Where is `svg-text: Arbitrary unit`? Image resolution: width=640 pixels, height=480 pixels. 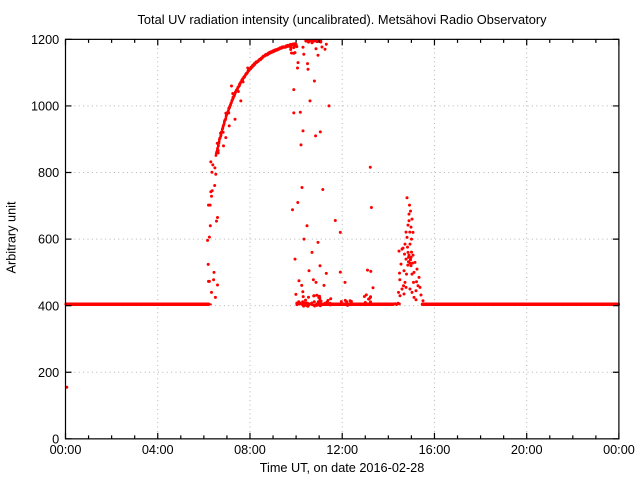
svg-text: Arbitrary unit is located at coordinates (12, 237).